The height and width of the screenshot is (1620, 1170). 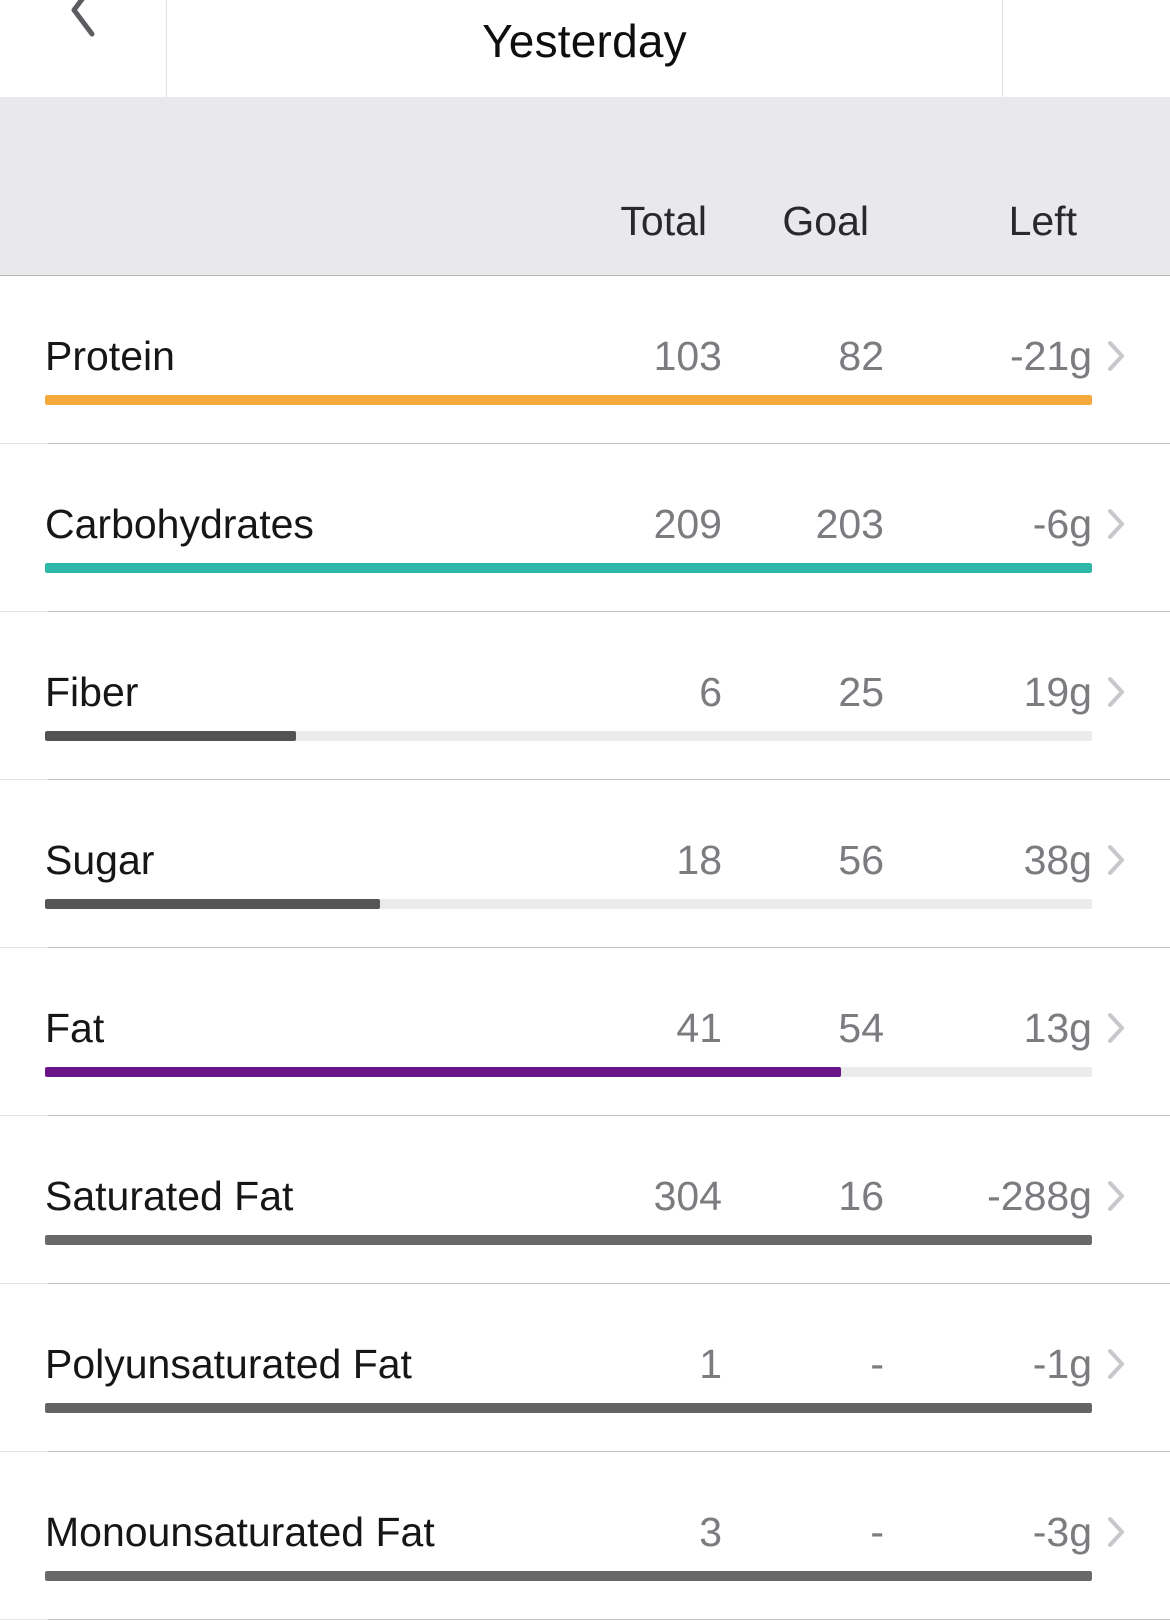 What do you see at coordinates (1086, 48) in the screenshot?
I see `next-day-button` at bounding box center [1086, 48].